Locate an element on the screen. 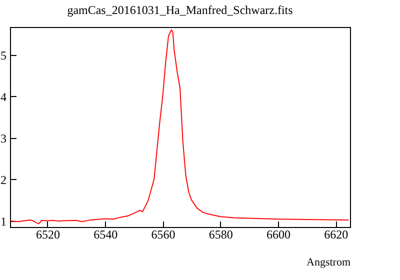 Image resolution: width=400 pixels, height=280 pixels. chart-title: gamCas_20161031_Ha_Manfred_Schwarz.fits is located at coordinates (180, 10).